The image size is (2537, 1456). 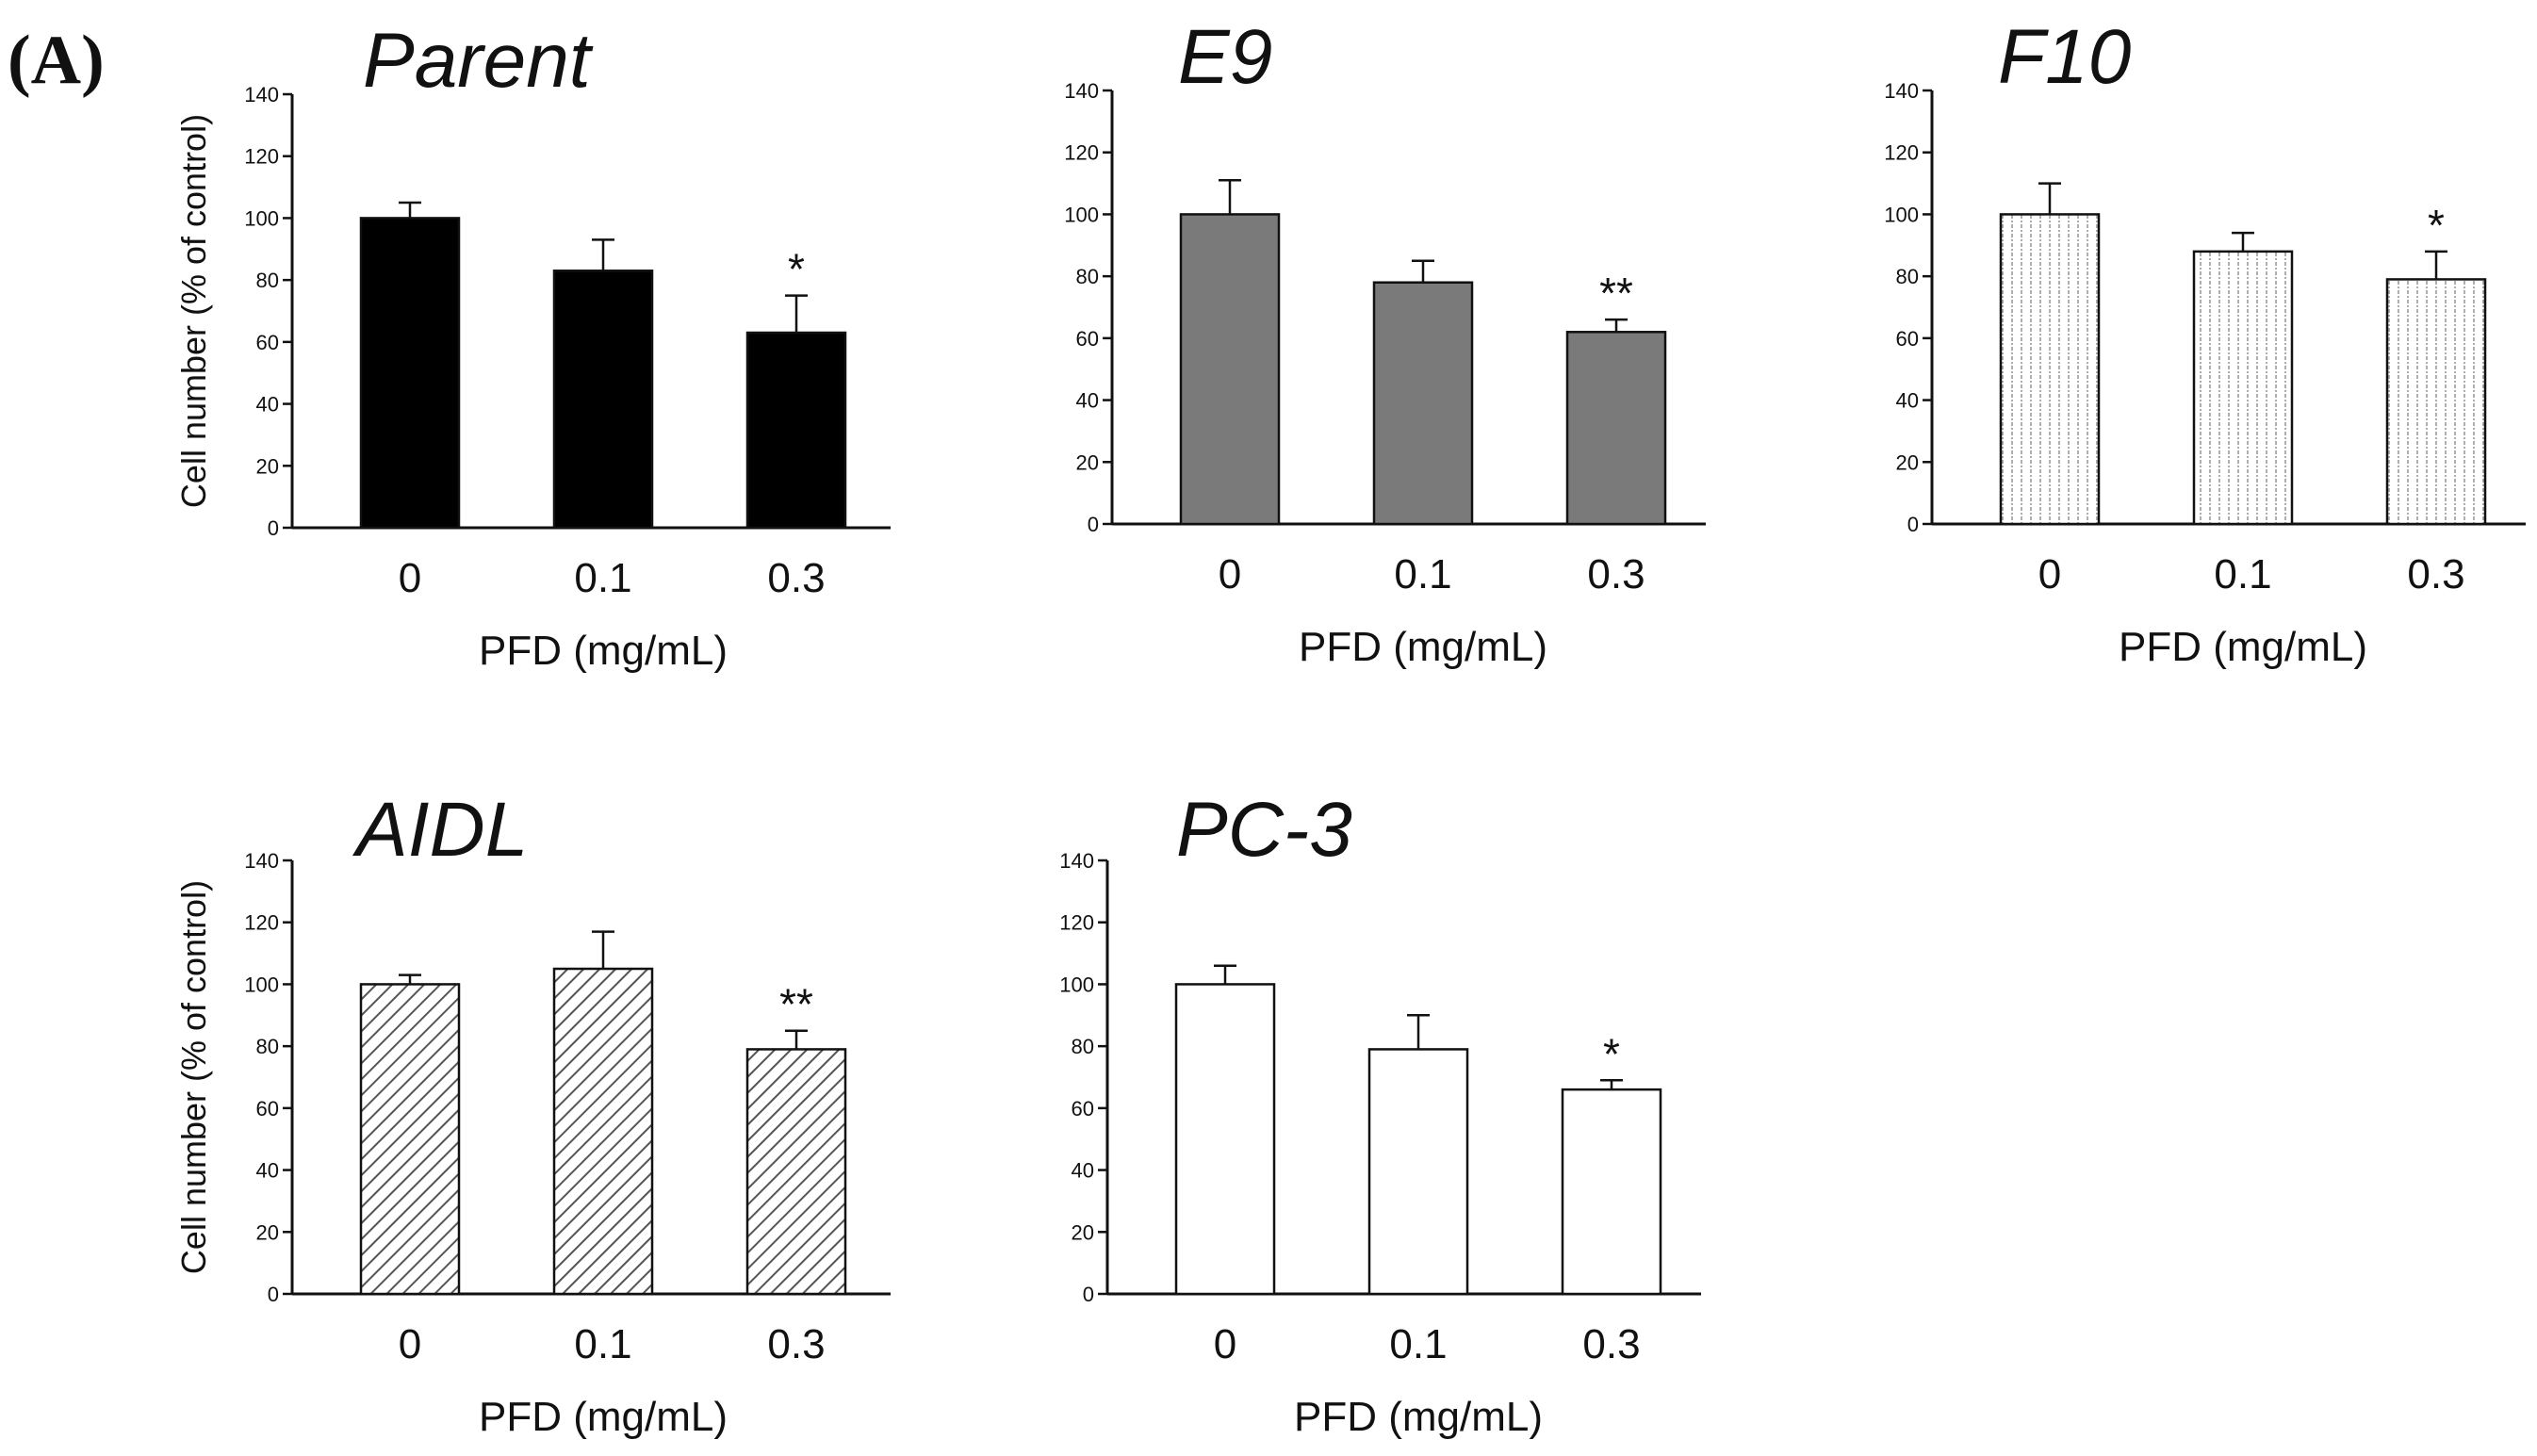 I want to click on chart-title: AIDL, so click(x=440, y=830).